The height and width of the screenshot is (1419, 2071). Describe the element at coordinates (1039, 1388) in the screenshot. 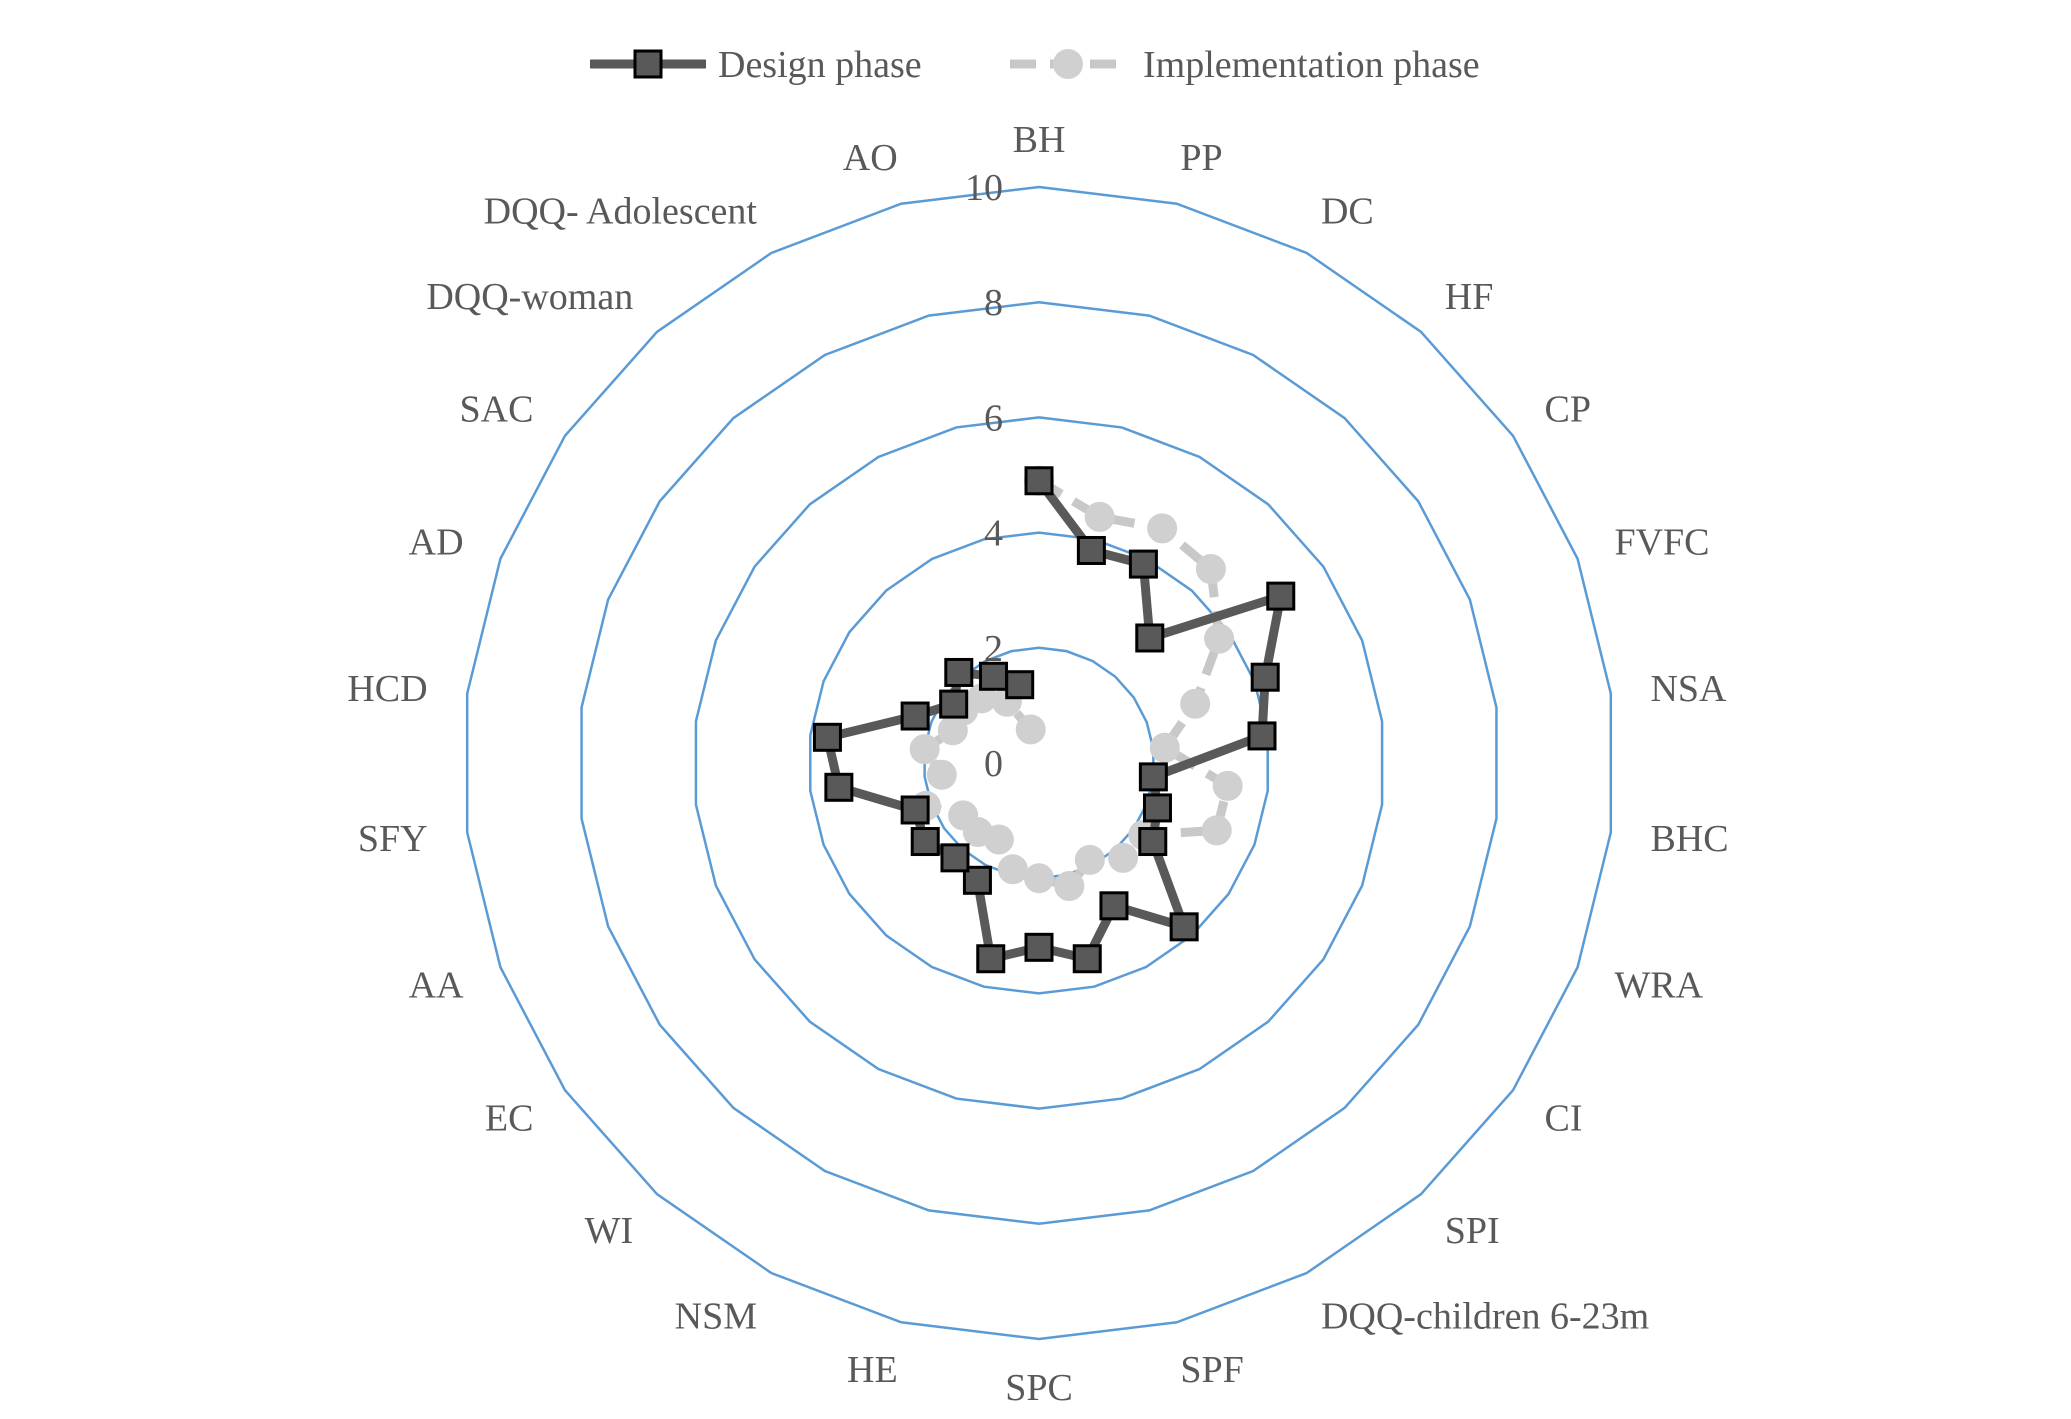

I see `category-label: SPC` at that location.